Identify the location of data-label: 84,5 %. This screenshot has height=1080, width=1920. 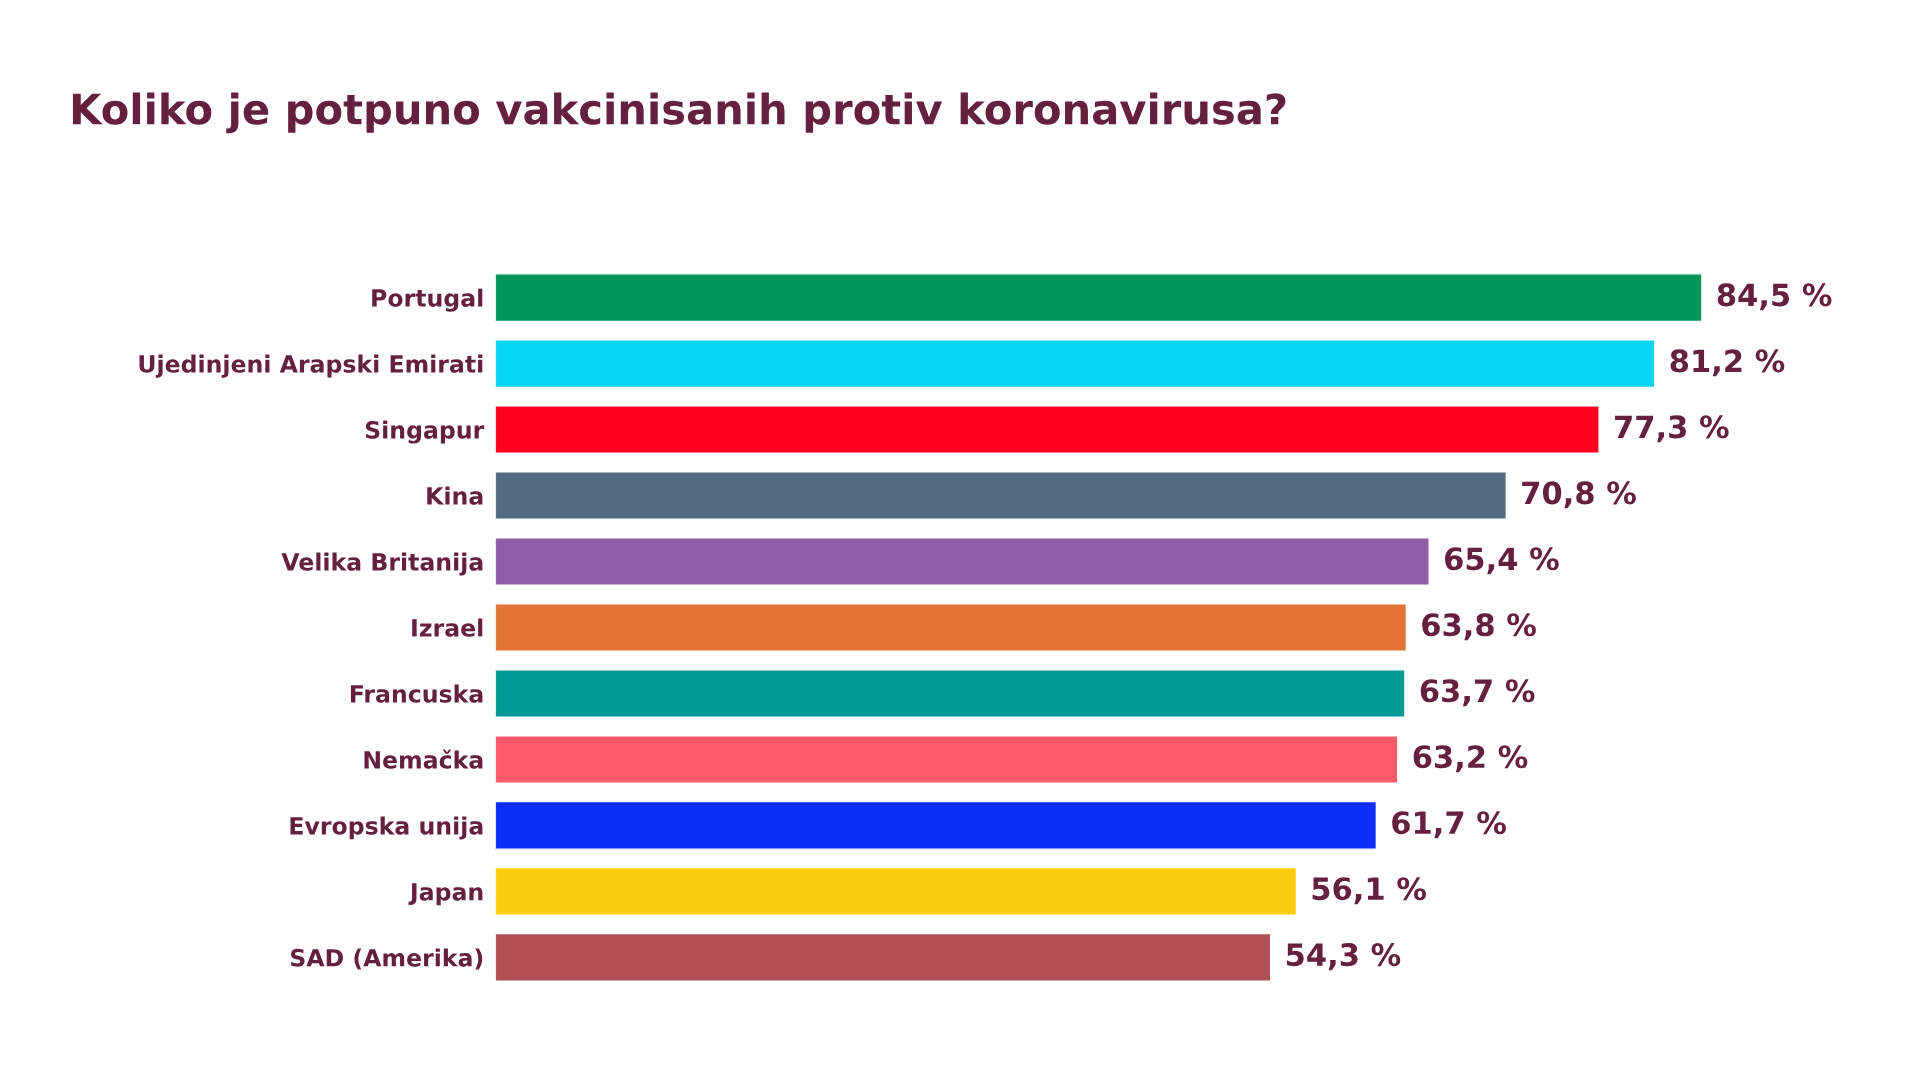
(1774, 297).